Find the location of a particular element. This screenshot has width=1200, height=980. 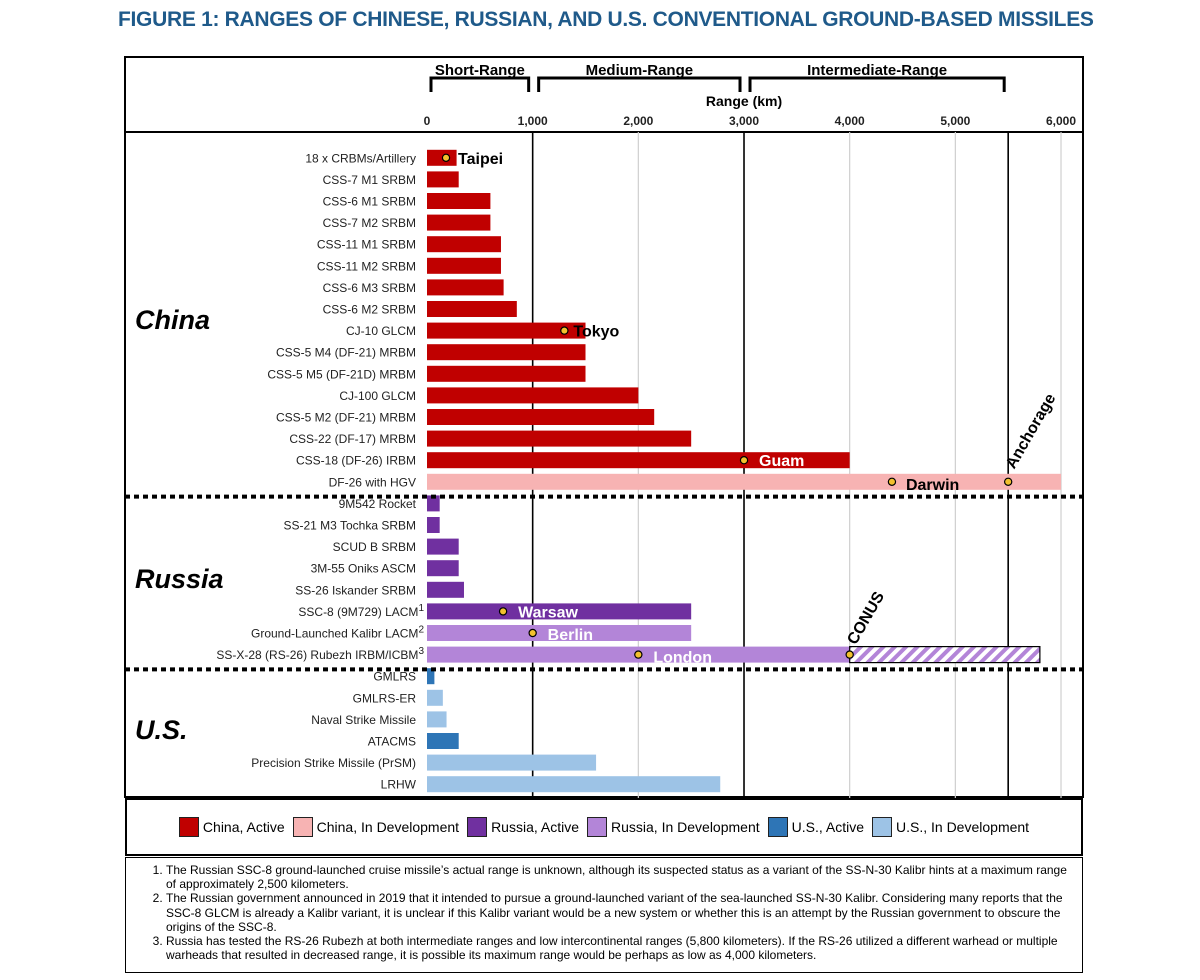

legend-label-u-s-active: U.S., Active is located at coordinates (827, 827).